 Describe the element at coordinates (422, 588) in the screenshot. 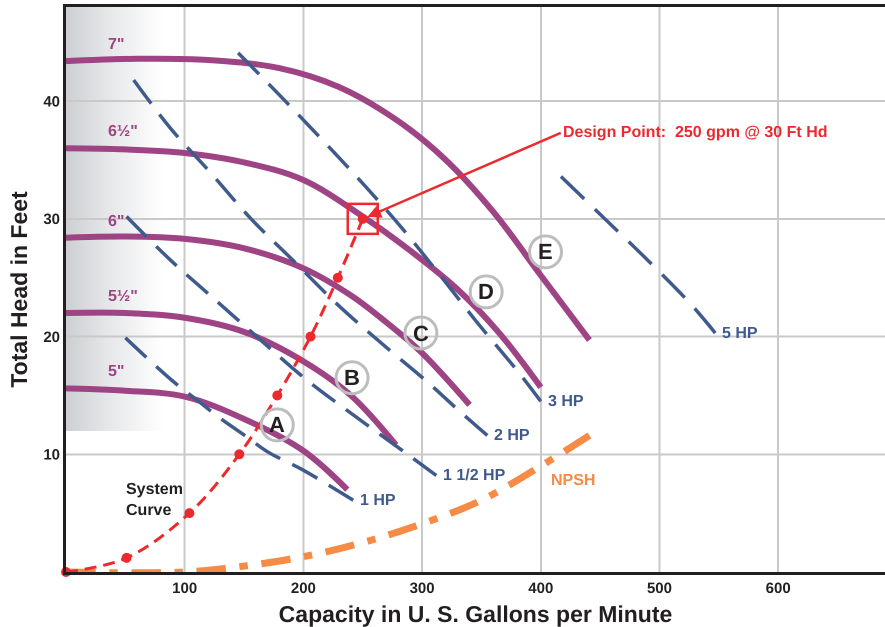

I see `x-tick-label: 300` at that location.